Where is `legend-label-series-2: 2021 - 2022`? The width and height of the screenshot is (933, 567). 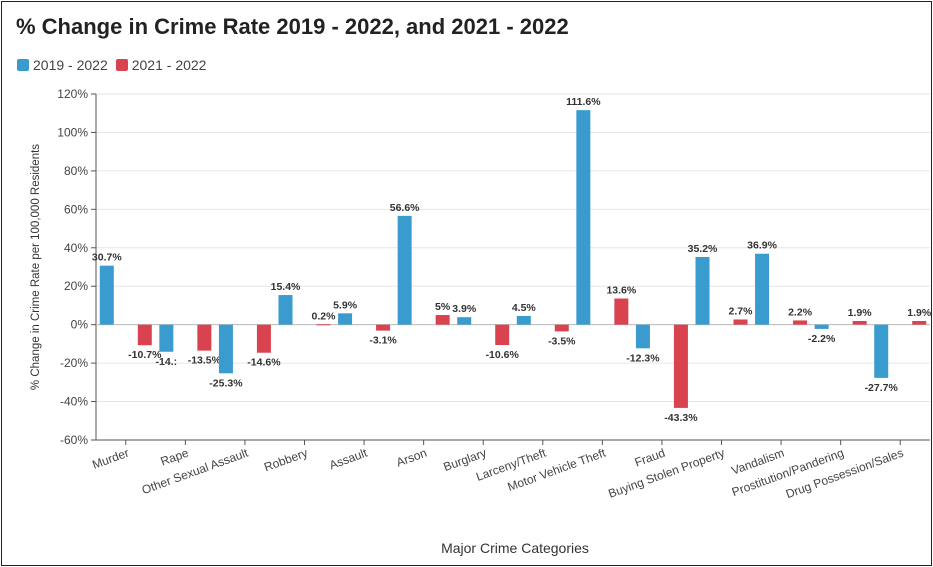
legend-label-series-2: 2021 - 2022 is located at coordinates (169, 65).